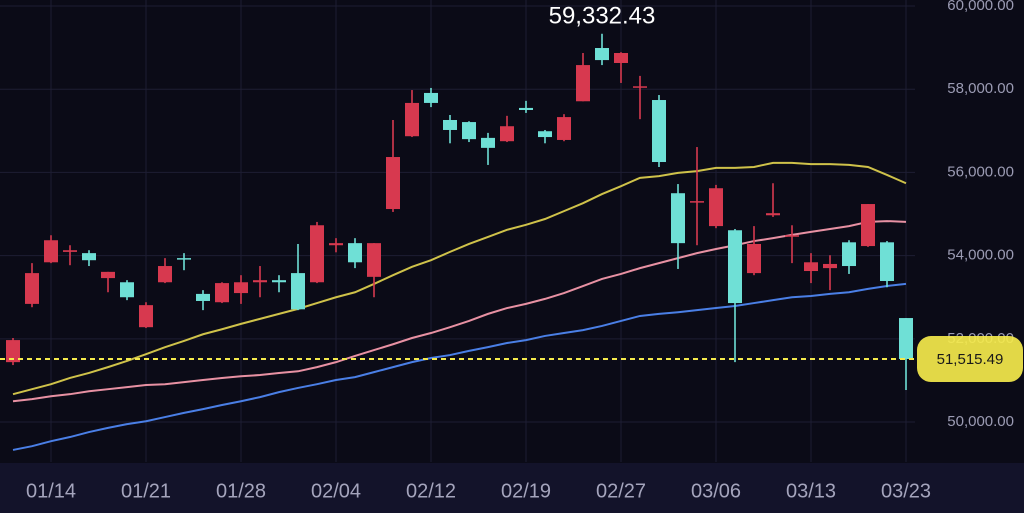 The image size is (1024, 513). I want to click on y-tick-label: 60,000.00, so click(980, 7).